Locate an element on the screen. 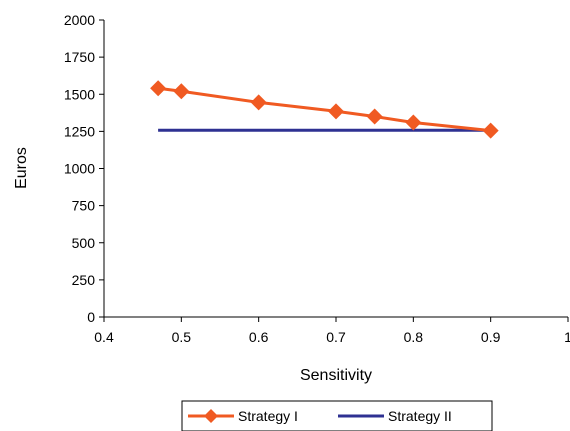  y-tick-label: 750 is located at coordinates (84, 206).